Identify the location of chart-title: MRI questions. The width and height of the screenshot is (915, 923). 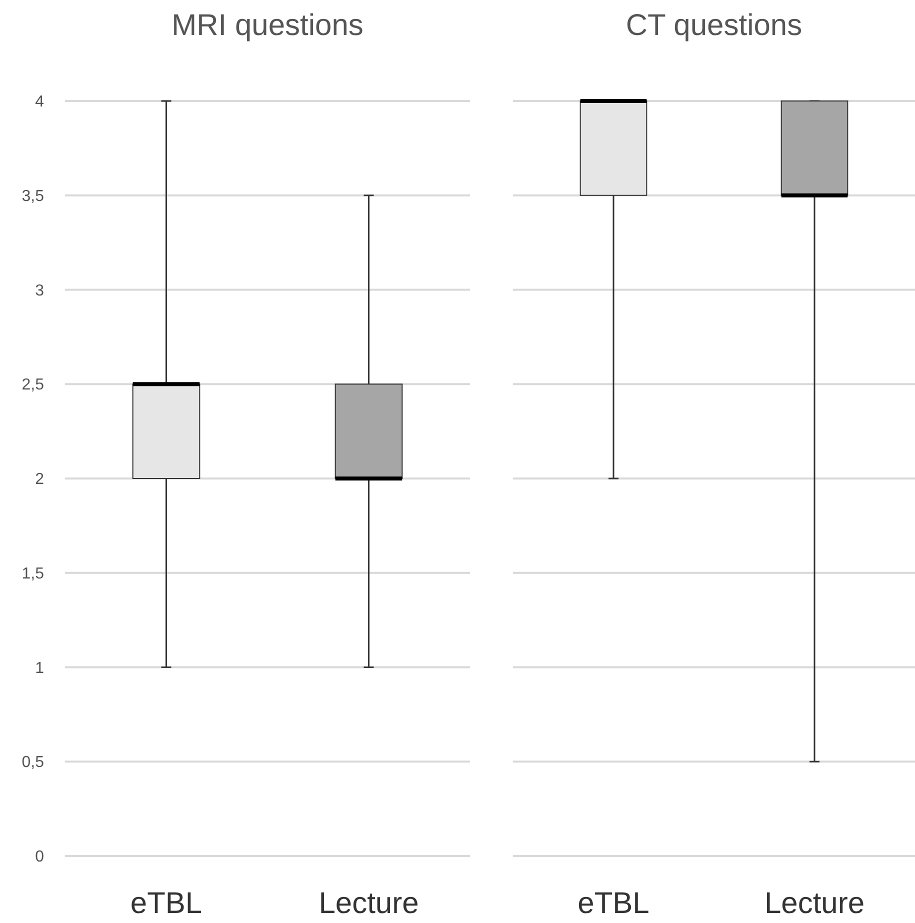
(268, 25).